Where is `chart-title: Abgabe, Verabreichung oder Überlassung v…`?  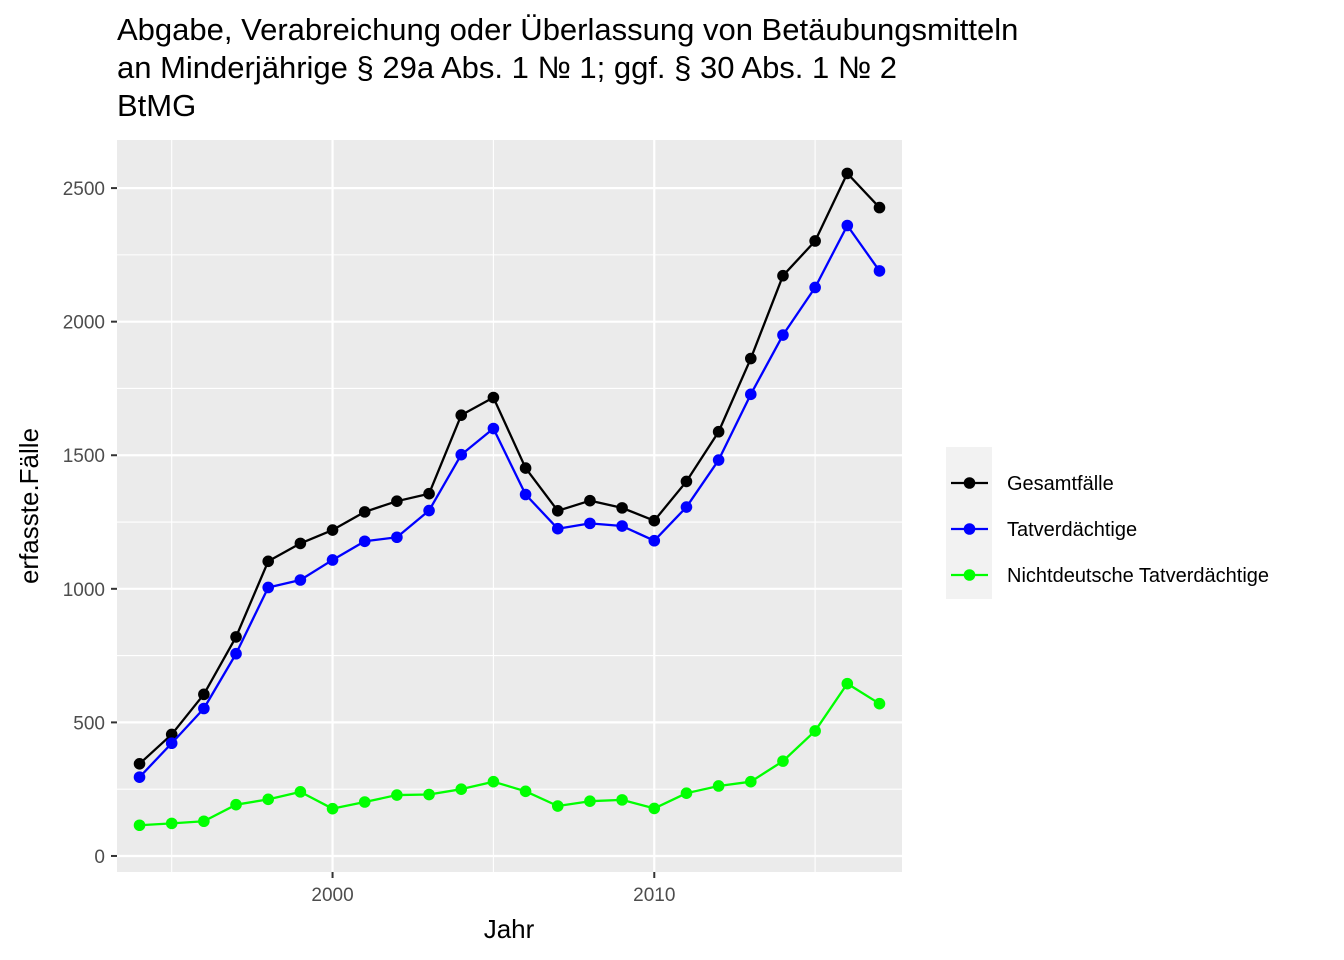 chart-title: Abgabe, Verabreichung oder Überlassung v… is located at coordinates (567, 67).